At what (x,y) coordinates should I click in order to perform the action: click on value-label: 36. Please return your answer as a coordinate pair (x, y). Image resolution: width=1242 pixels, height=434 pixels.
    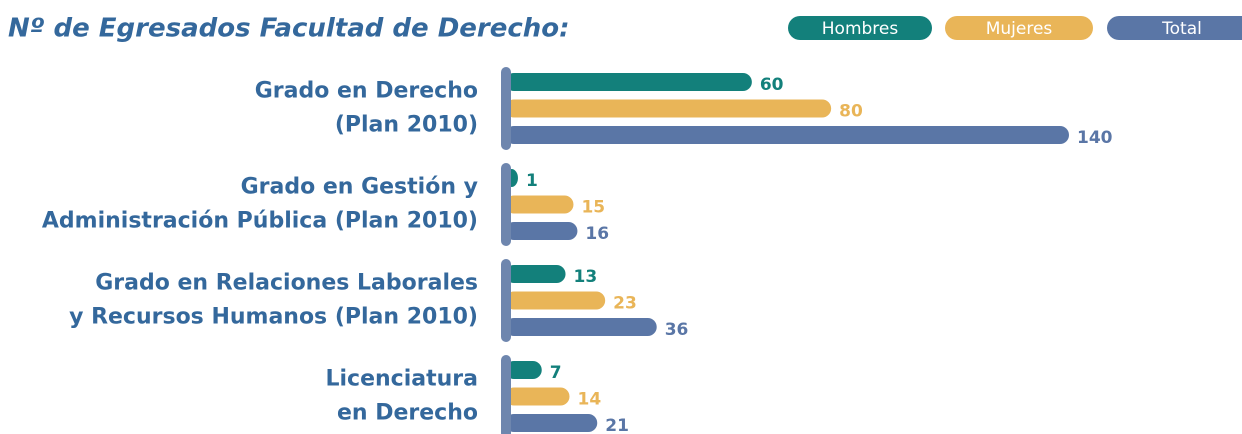
    Looking at the image, I should click on (677, 330).